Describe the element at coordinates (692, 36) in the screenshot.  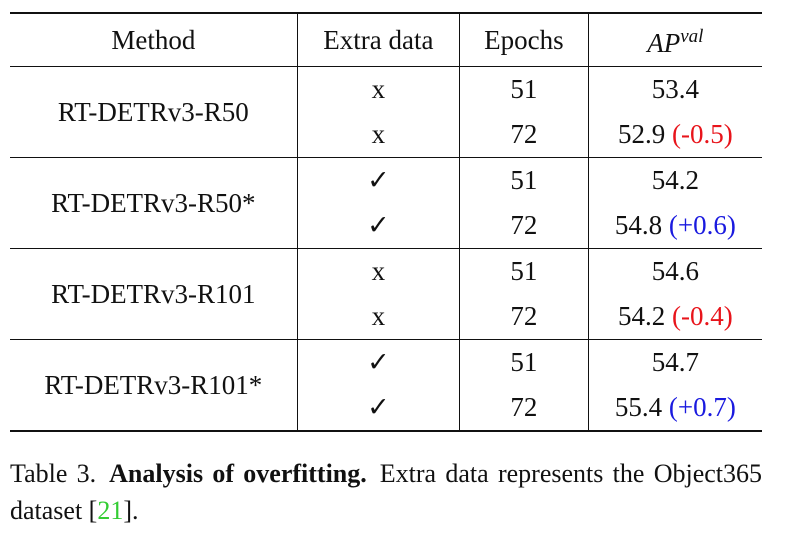
I see `ap-sup: val` at that location.